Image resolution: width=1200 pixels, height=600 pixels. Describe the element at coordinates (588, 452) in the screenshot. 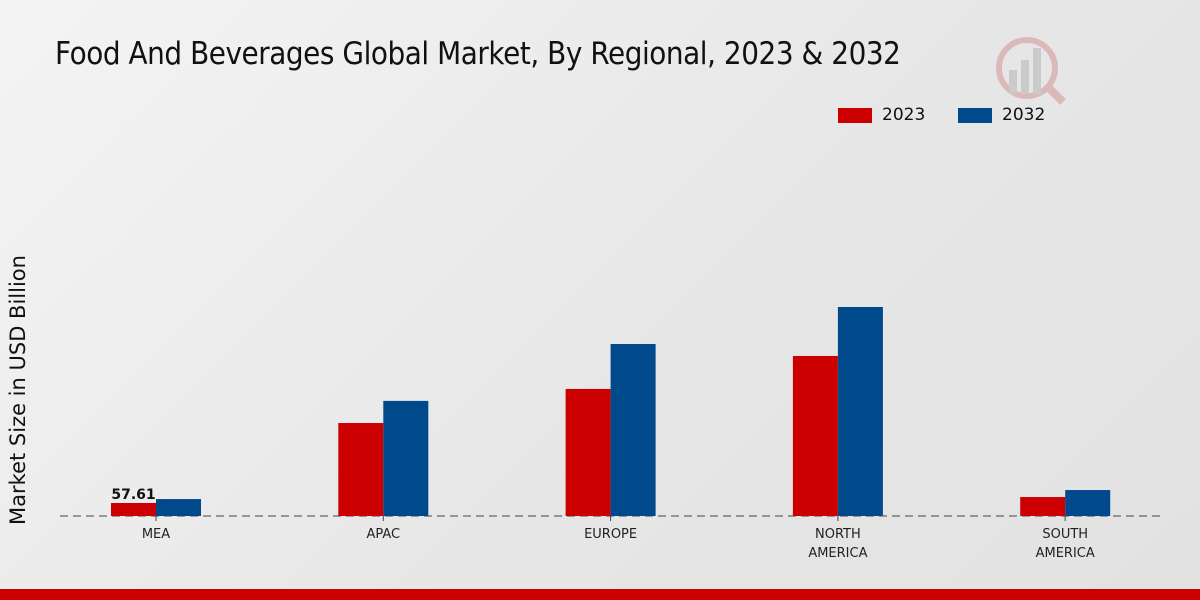

I see `bar-2023-europe` at that location.